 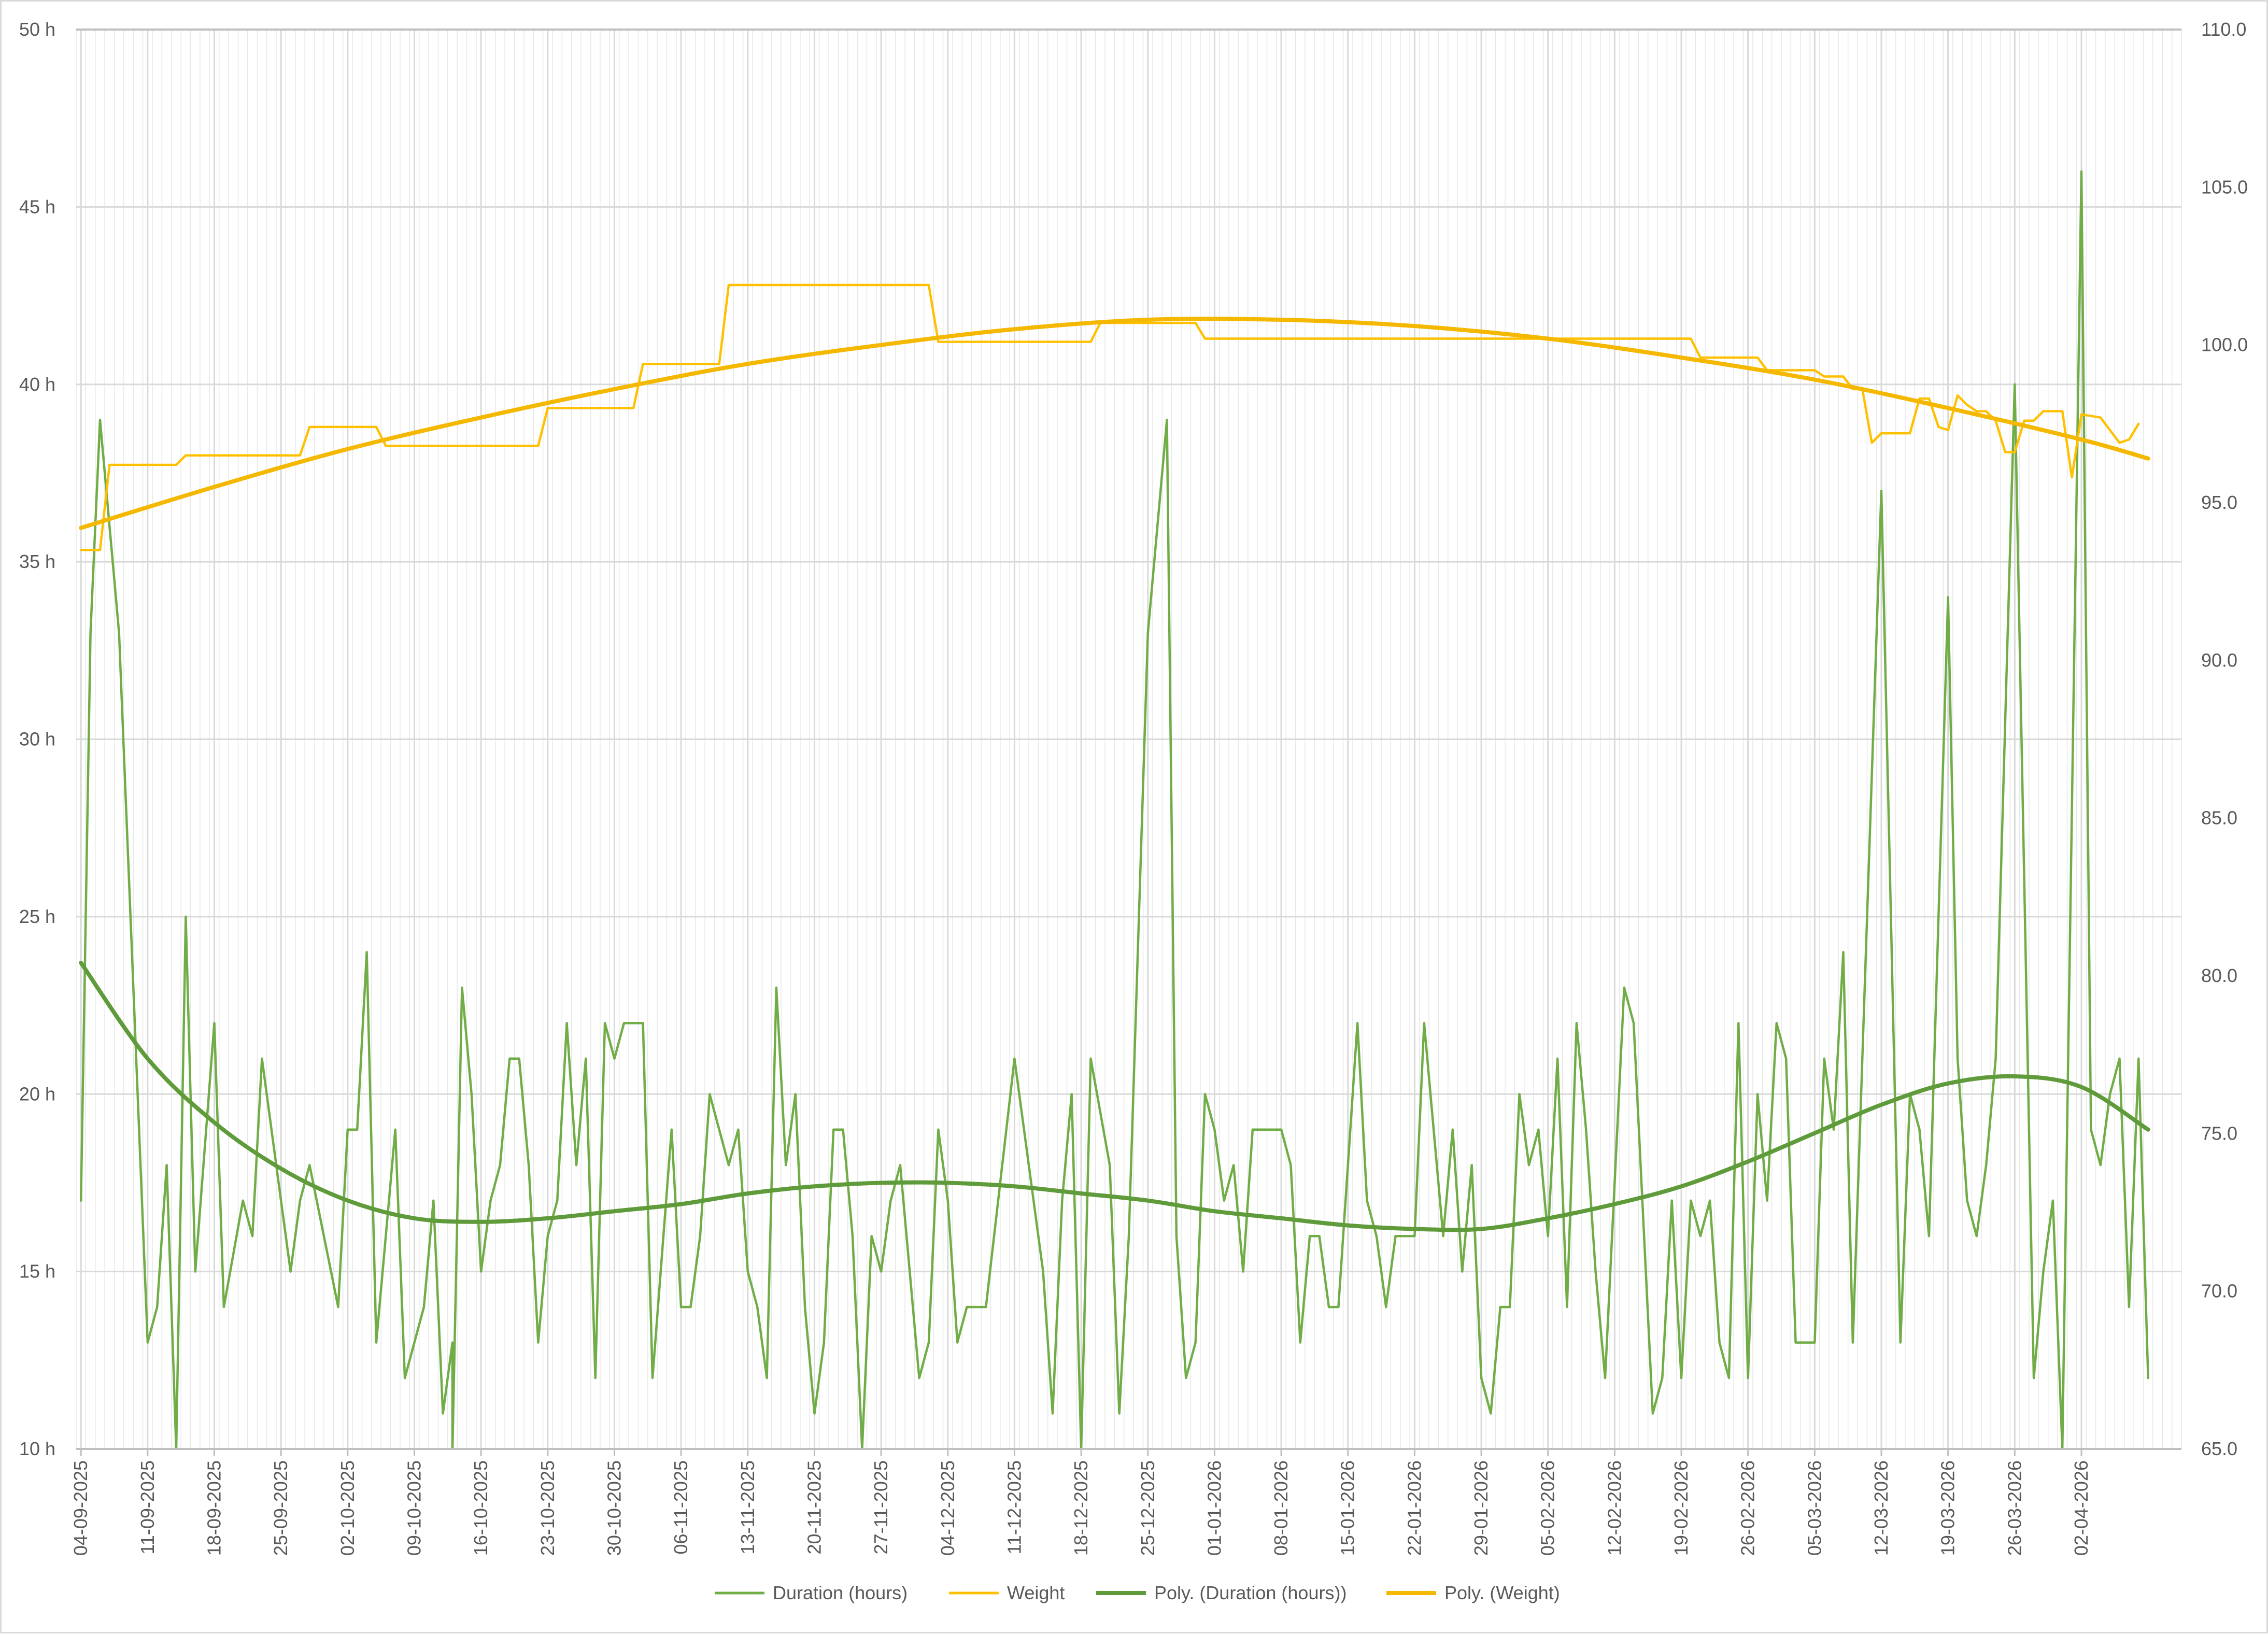 What do you see at coordinates (1502, 1592) in the screenshot?
I see `legend-label-4: Poly. (Weight)` at bounding box center [1502, 1592].